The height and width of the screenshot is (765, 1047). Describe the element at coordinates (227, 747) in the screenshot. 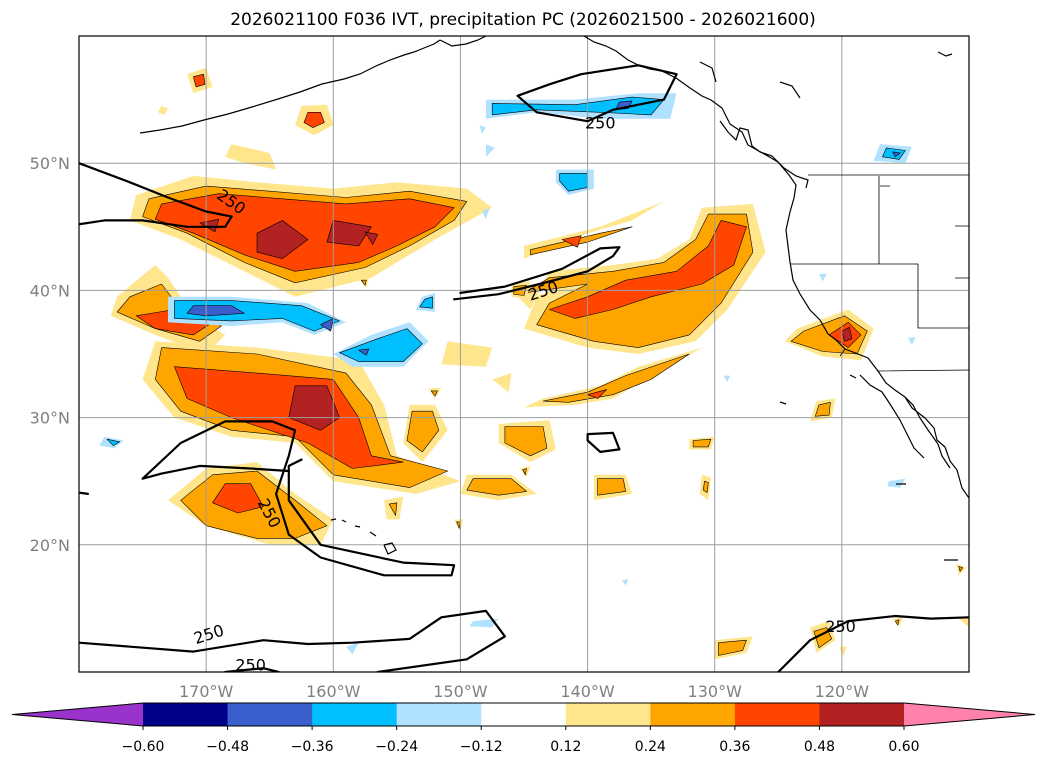

I see `colorbar-tick-label: −0.48` at that location.